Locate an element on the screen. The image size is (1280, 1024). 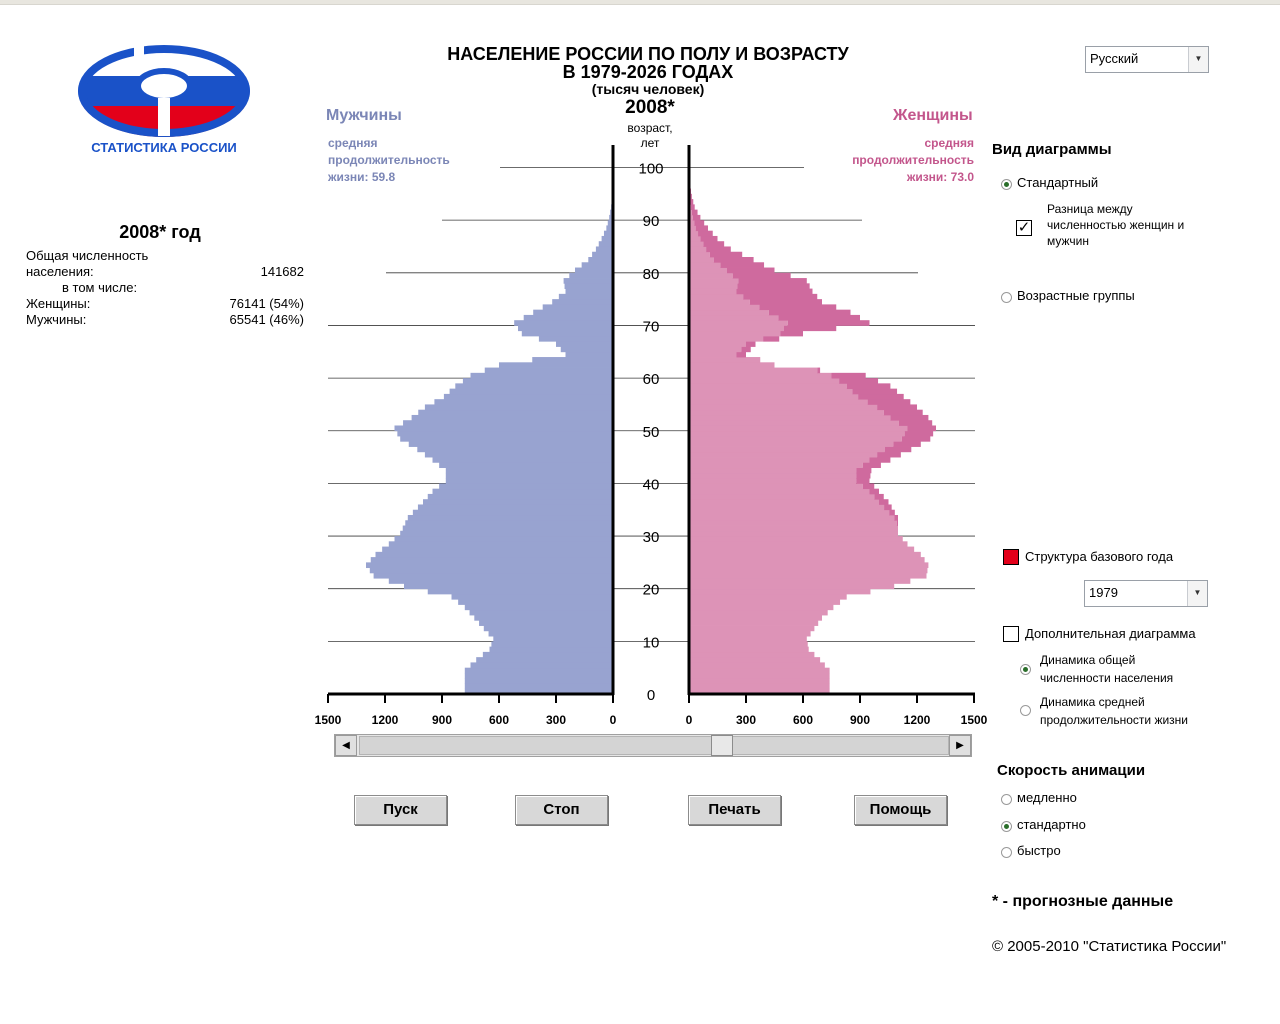
timeline-prev-button: ◀ is located at coordinates (346, 745).